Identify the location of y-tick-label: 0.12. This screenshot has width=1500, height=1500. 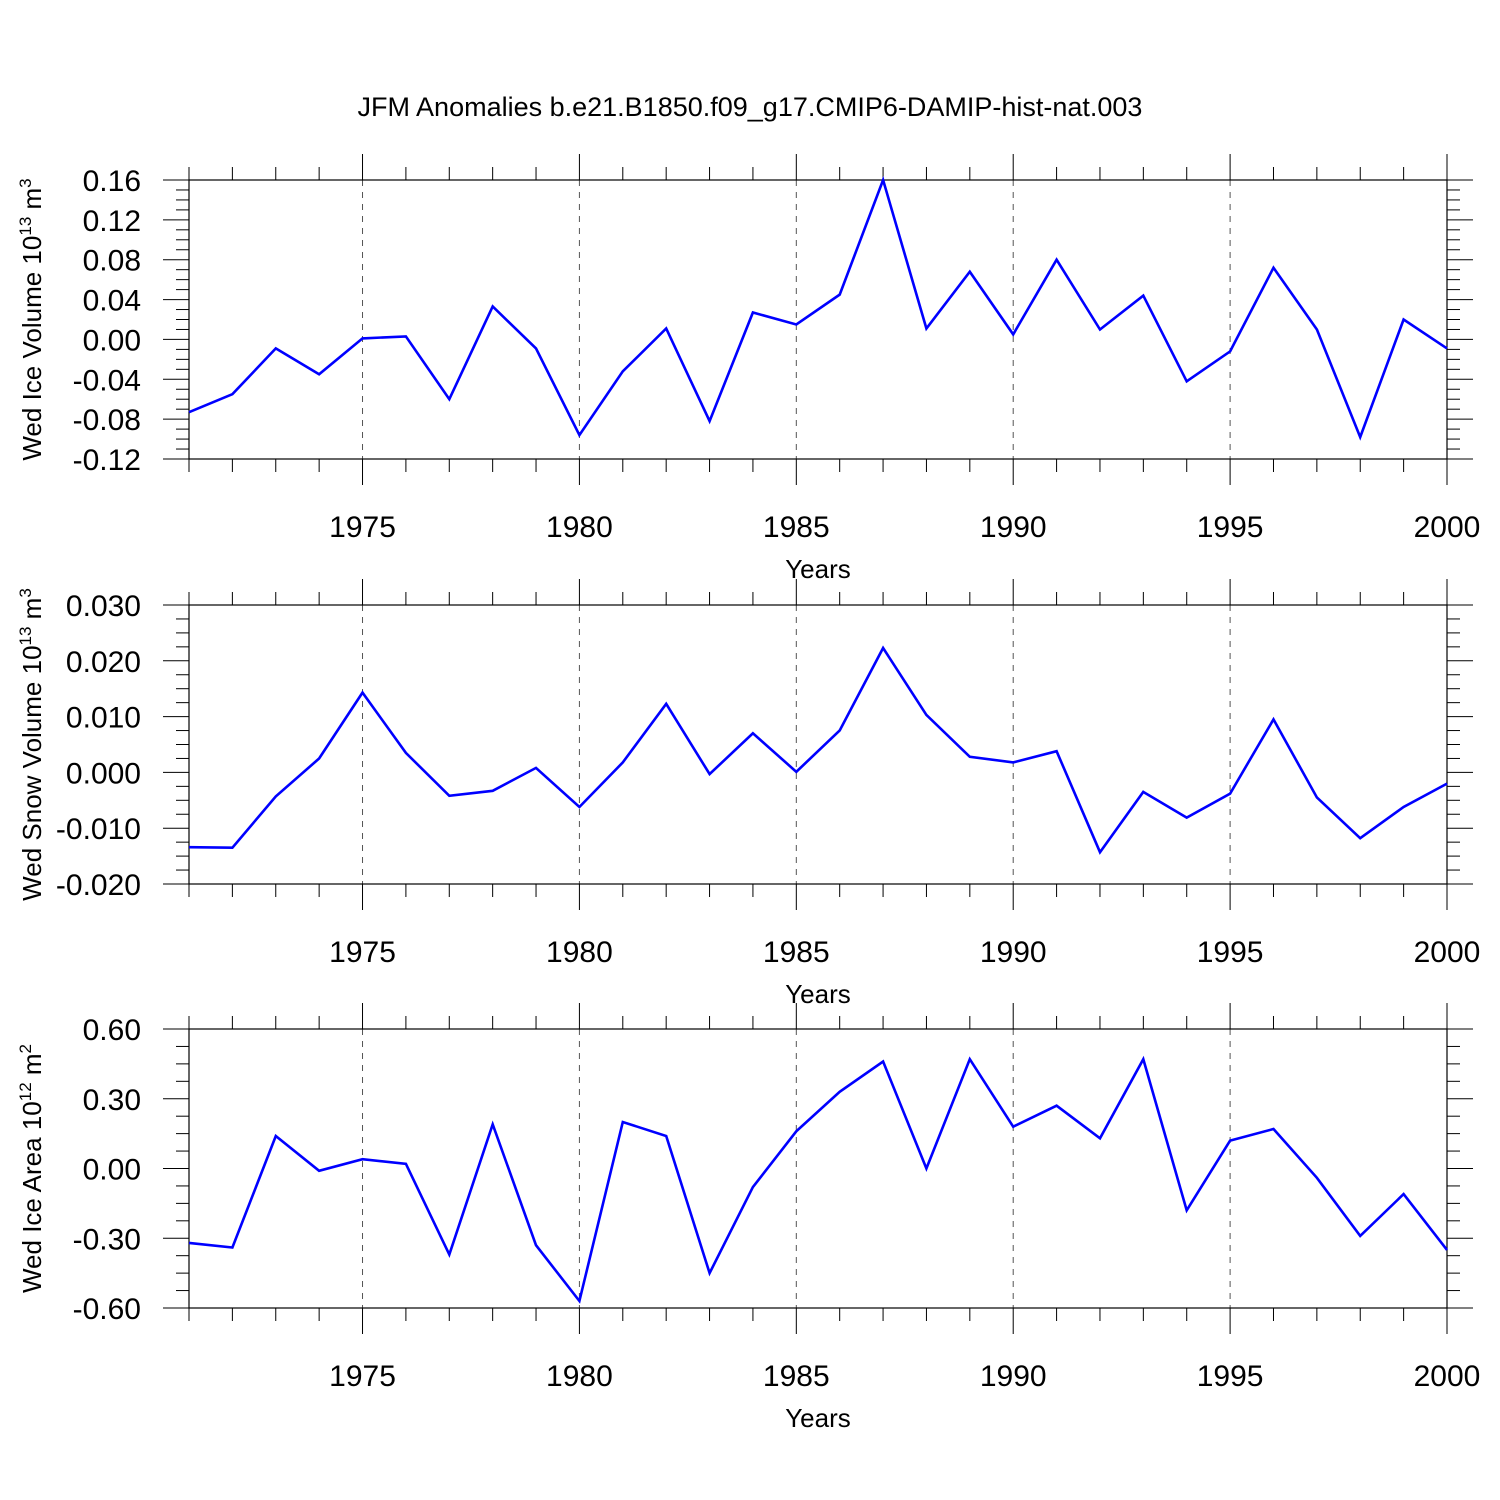
(112, 221).